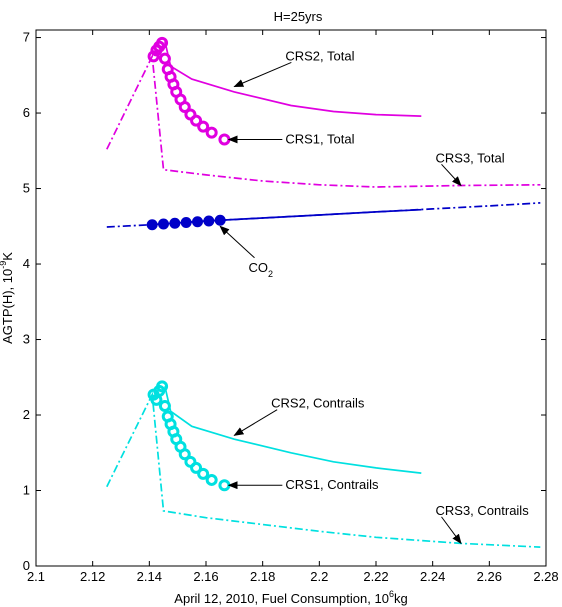 The image size is (562, 607). What do you see at coordinates (432, 576) in the screenshot?
I see `x-tick-label: 2.24` at bounding box center [432, 576].